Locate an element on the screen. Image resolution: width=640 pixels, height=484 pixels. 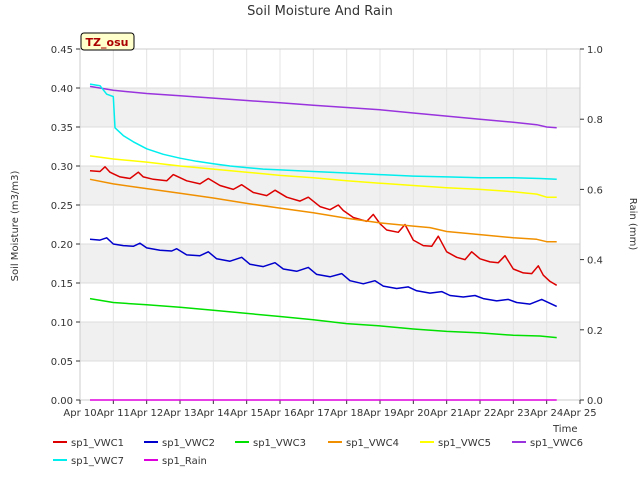
y-tick-label: 0.40 is located at coordinates (62, 89).